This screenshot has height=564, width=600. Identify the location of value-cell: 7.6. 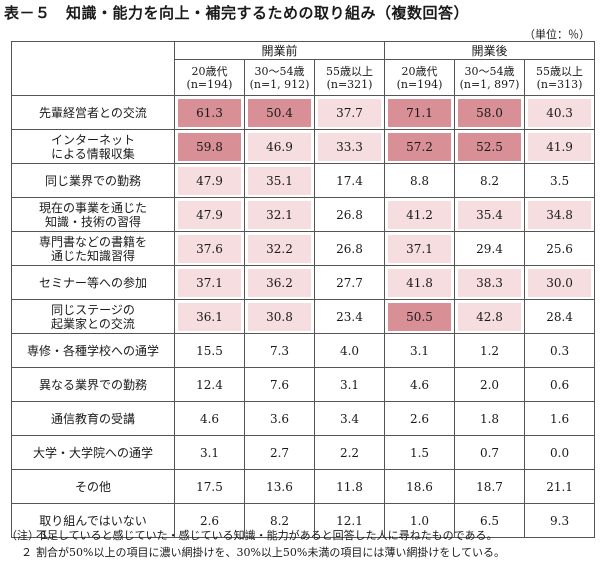
(279, 384).